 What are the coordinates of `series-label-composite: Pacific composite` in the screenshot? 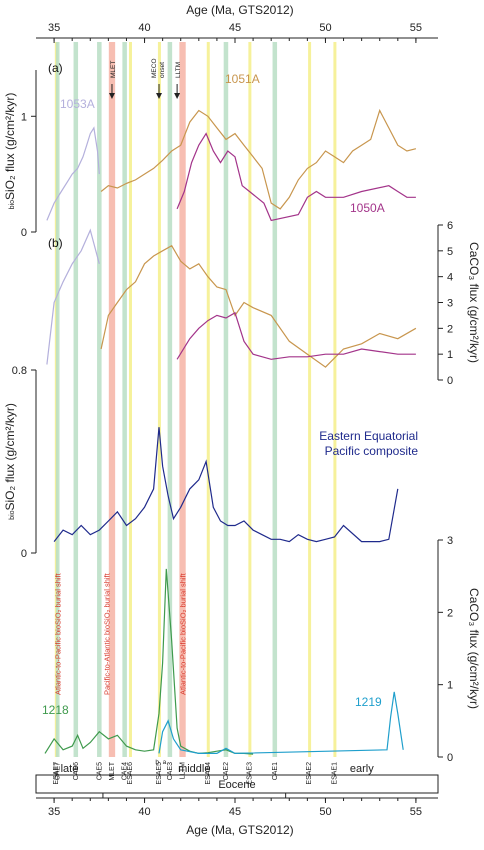 It's located at (372, 451).